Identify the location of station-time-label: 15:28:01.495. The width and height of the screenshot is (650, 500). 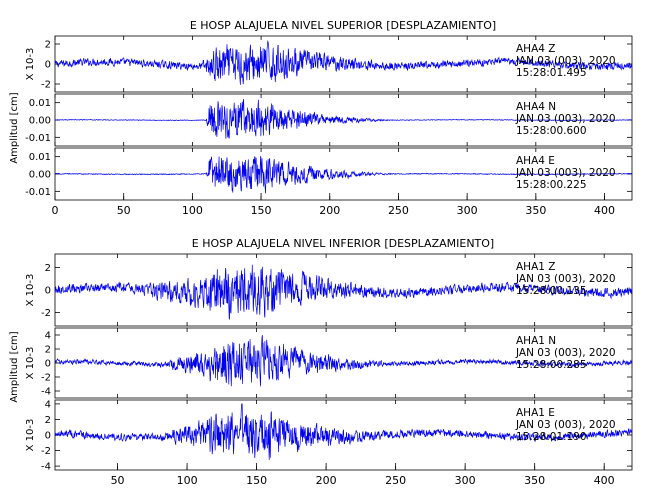
(551, 73).